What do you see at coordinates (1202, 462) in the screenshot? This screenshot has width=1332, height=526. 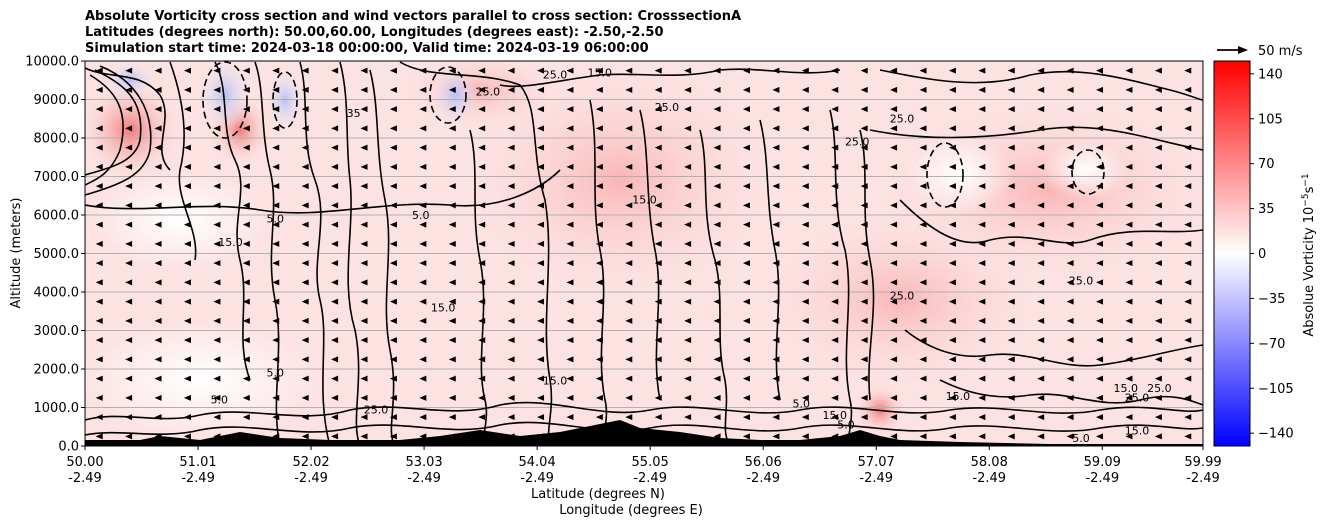 I see `x-tick-label-lat: 59.99` at bounding box center [1202, 462].